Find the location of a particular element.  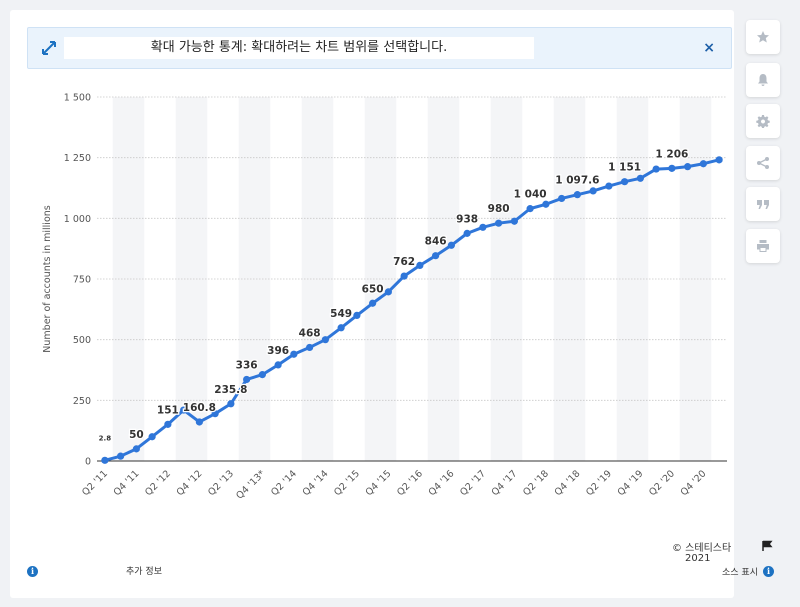

quote-icon is located at coordinates (763, 204).